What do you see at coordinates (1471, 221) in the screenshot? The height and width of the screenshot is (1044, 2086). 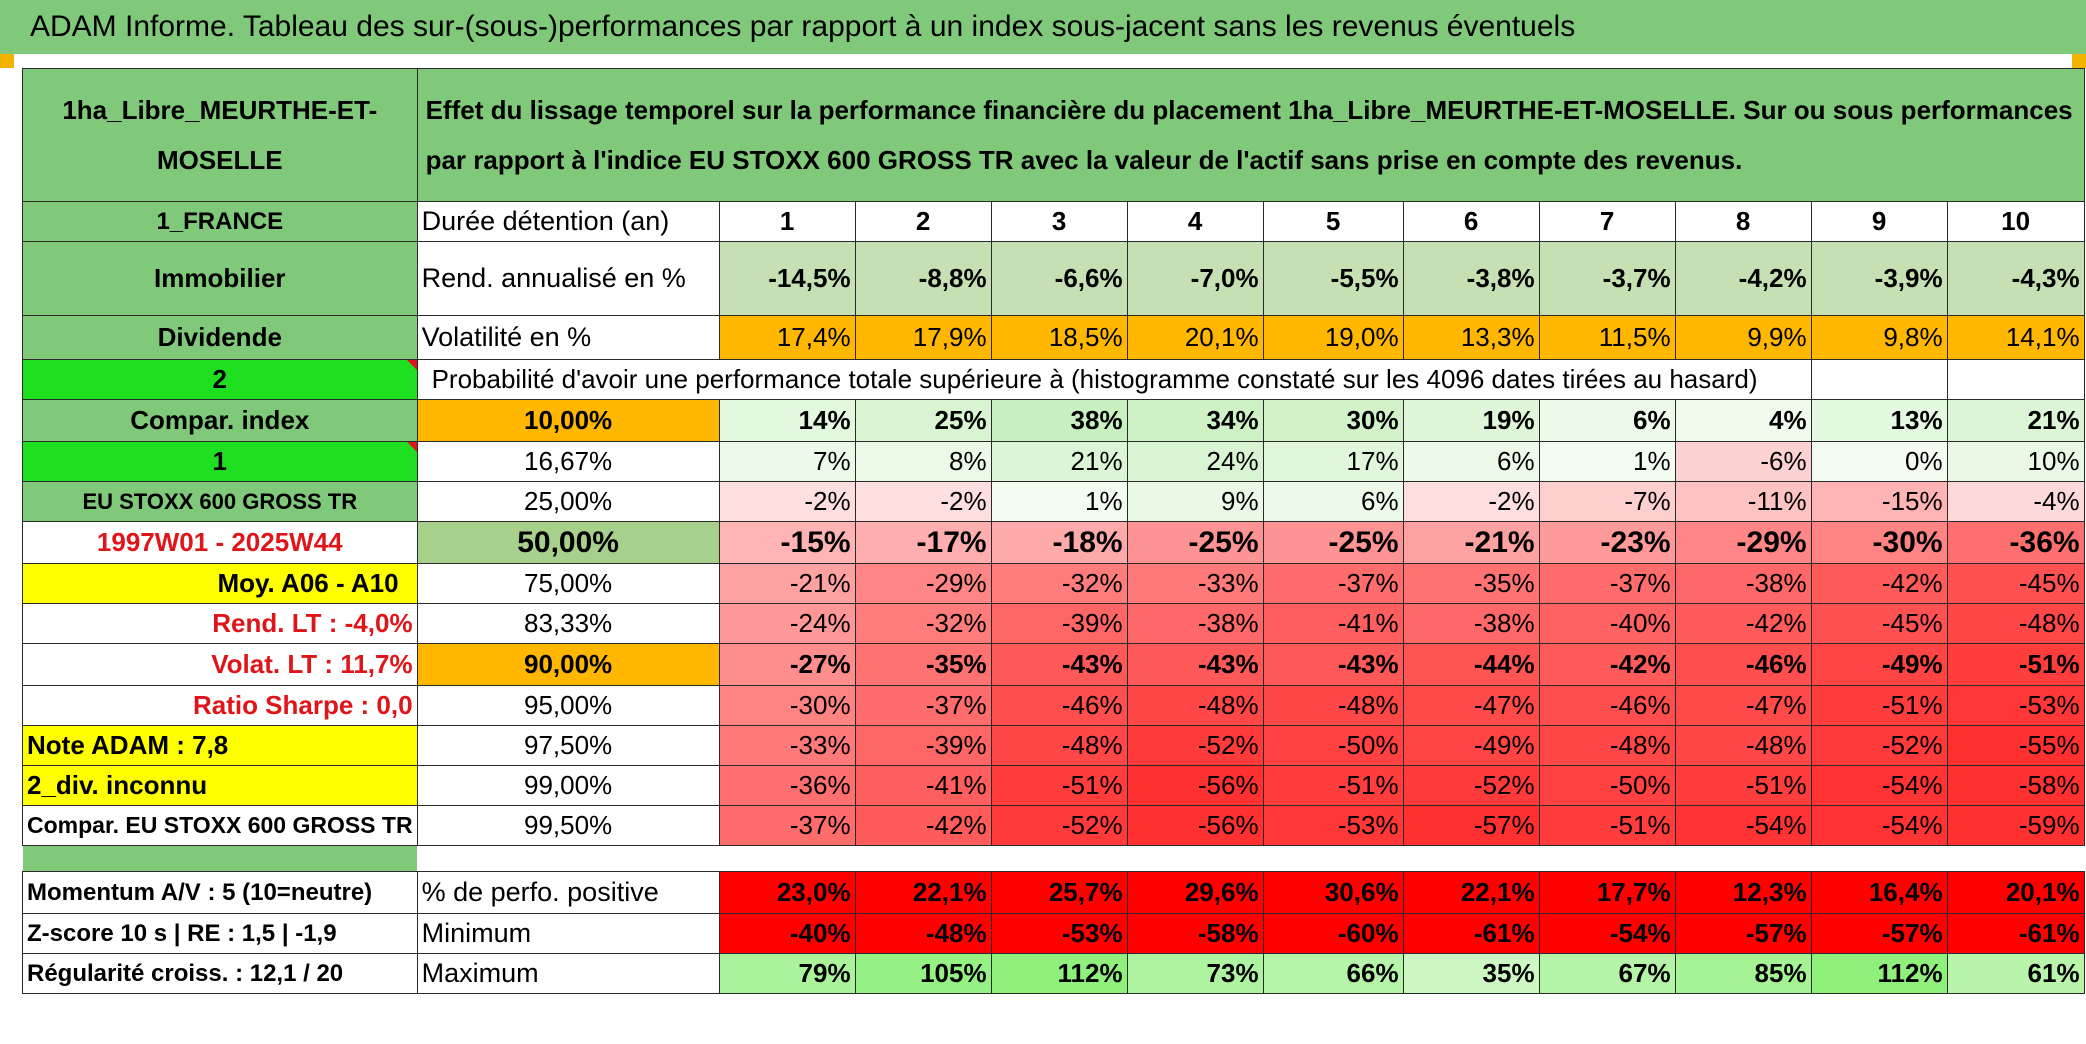 I see `year-header: 6` at bounding box center [1471, 221].